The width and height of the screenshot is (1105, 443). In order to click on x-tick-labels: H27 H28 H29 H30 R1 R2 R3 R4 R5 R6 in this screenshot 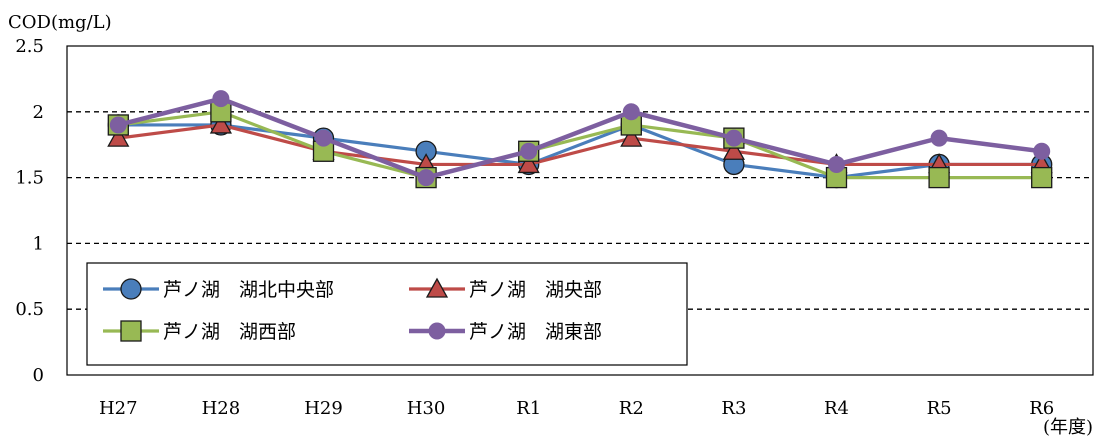, I will do `click(576, 408)`.